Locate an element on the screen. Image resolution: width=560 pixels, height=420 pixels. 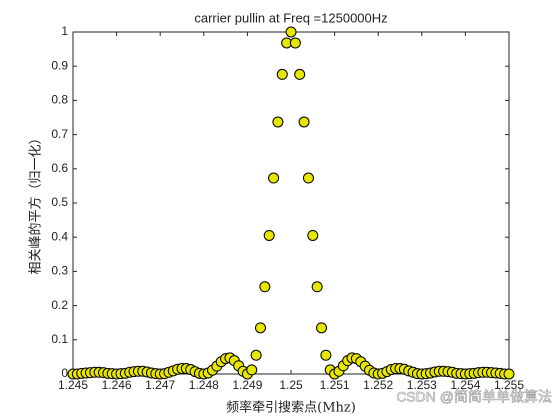
y-tick-label: 0.5 is located at coordinates (59, 202).